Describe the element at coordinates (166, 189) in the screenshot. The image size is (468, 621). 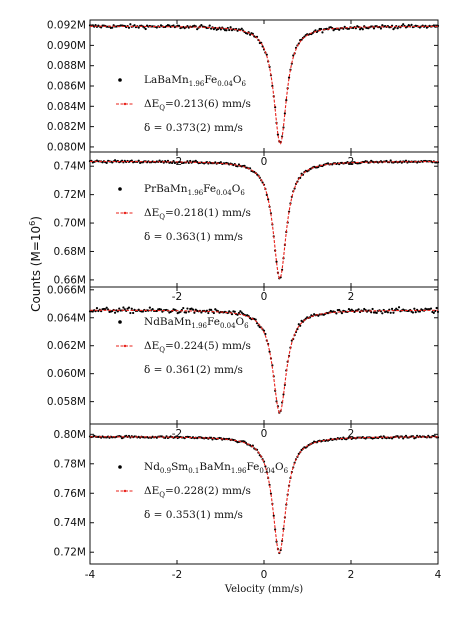
I see `formula-part: PrBaMn` at that location.